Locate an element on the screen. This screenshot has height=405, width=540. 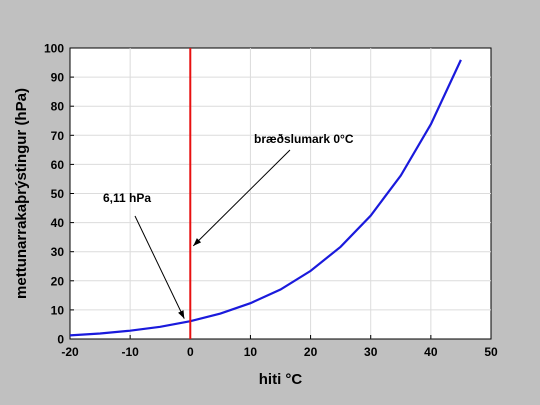
x-axis-ticks: -20 -10 0 10 20 30 40 50 is located at coordinates (279, 347).